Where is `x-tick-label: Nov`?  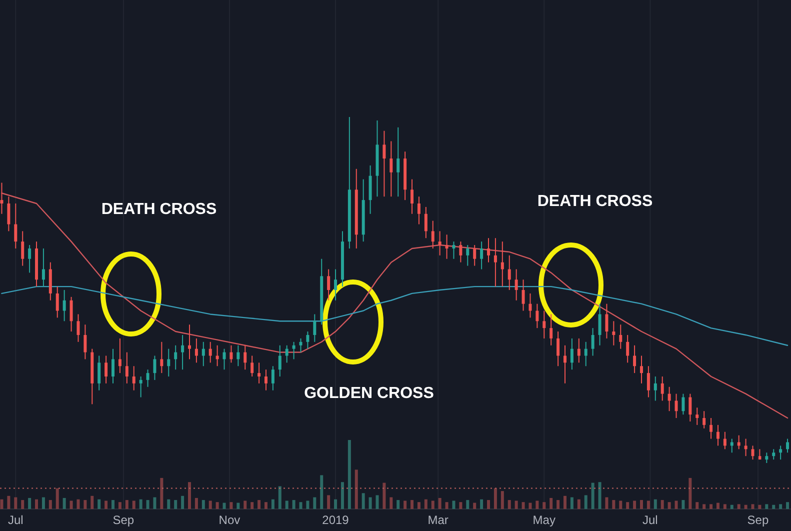 x-tick-label: Nov is located at coordinates (229, 520).